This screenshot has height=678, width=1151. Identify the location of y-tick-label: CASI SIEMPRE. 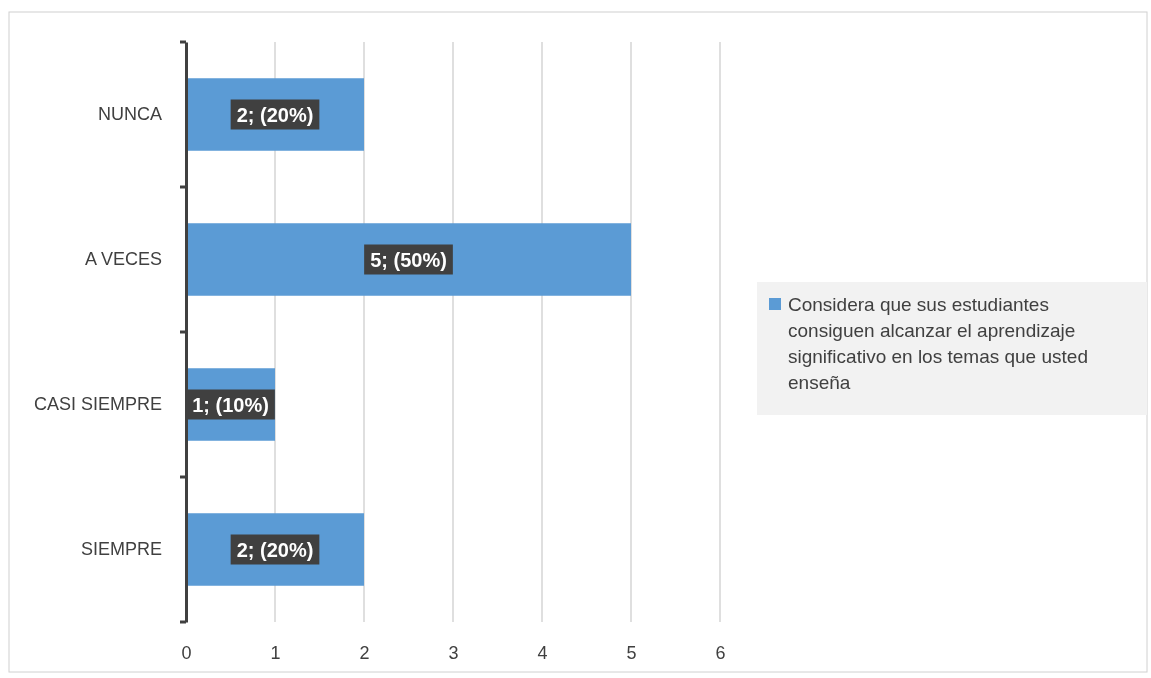
(97, 404).